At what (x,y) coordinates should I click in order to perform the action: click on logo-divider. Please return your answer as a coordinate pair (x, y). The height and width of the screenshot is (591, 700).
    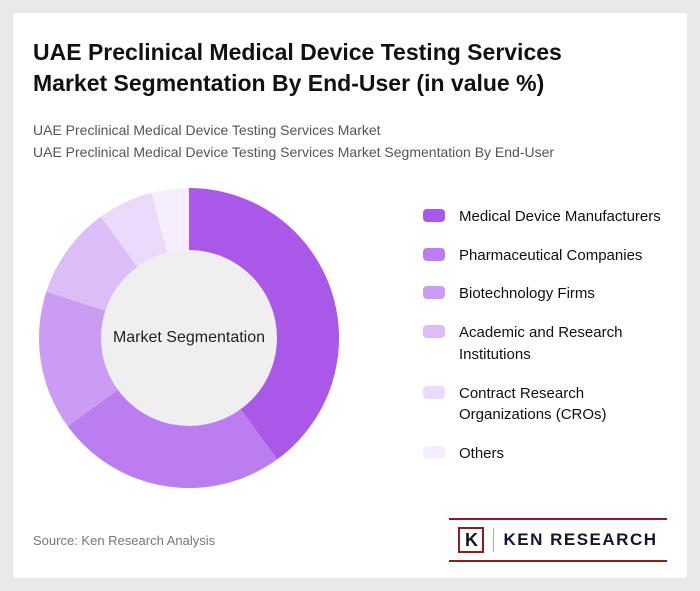
    Looking at the image, I should click on (494, 540).